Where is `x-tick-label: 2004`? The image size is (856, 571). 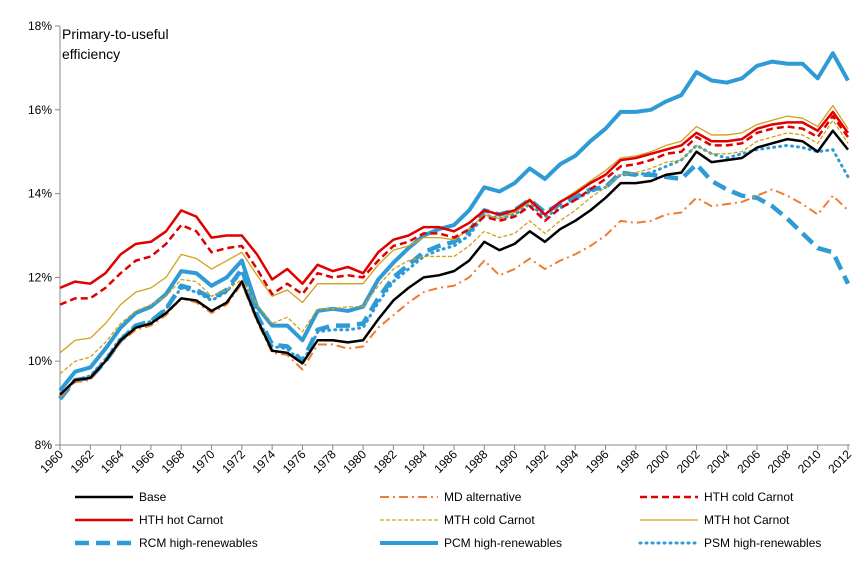 x-tick-label: 2004 is located at coordinates (718, 461).